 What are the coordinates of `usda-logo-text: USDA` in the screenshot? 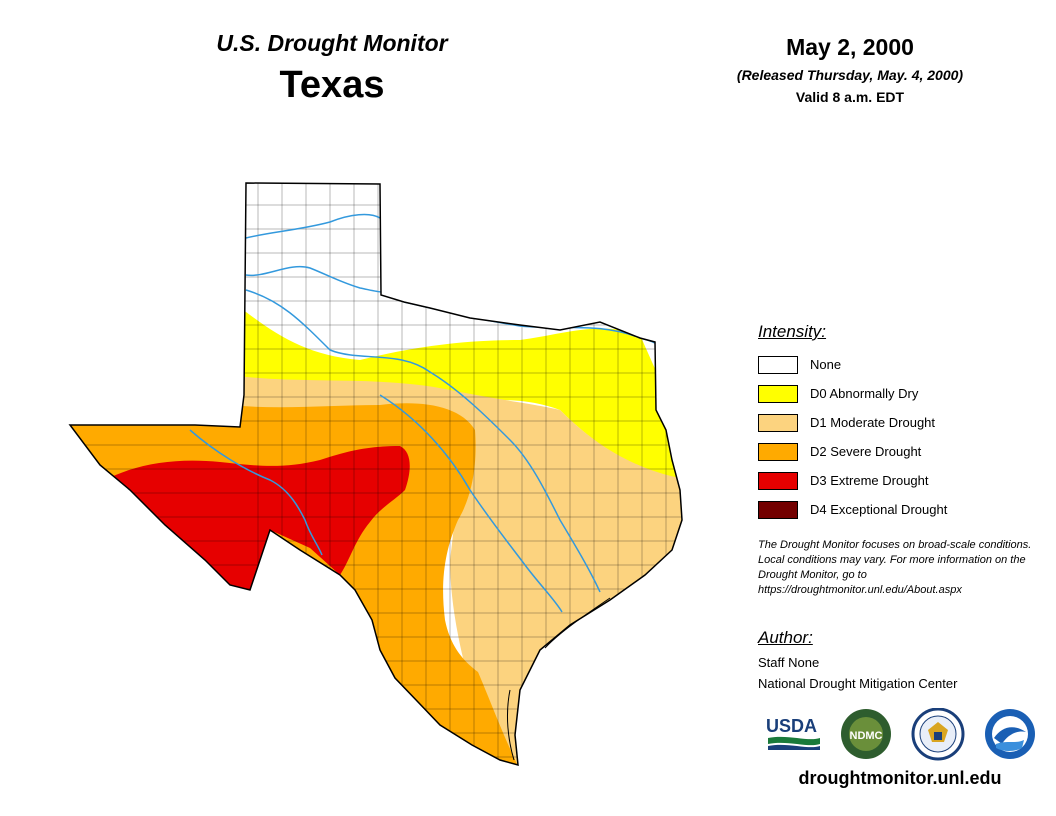 It's located at (791, 726).